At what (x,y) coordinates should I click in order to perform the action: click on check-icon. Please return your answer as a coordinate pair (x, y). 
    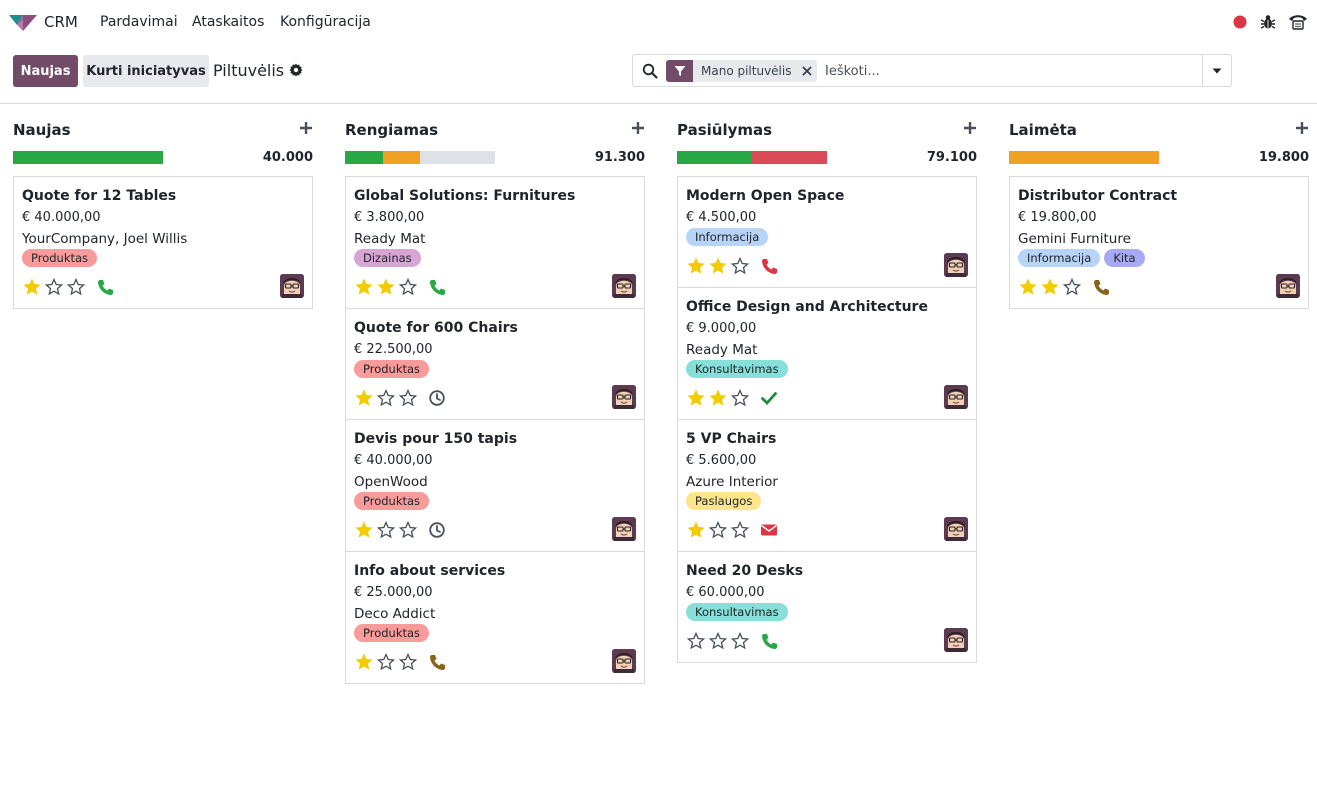
    Looking at the image, I should click on (769, 398).